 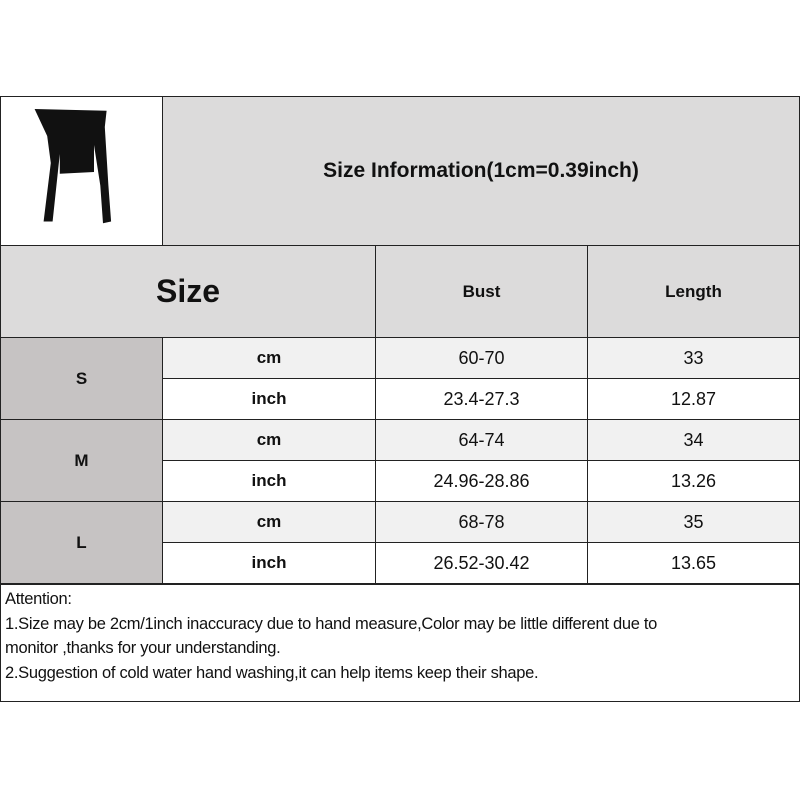 I want to click on crop-top-image, so click(x=72, y=166).